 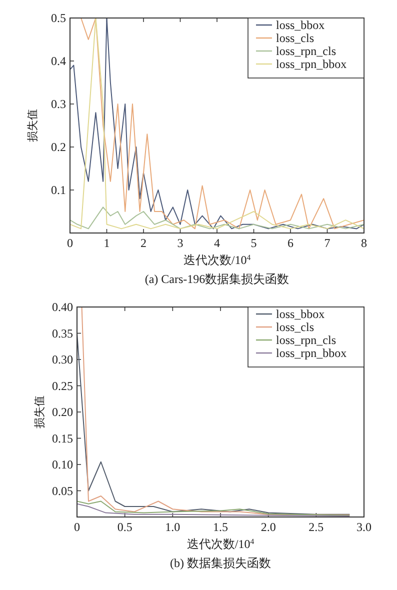 What do you see at coordinates (253, 243) in the screenshot?
I see `x-tick-label: 5` at bounding box center [253, 243].